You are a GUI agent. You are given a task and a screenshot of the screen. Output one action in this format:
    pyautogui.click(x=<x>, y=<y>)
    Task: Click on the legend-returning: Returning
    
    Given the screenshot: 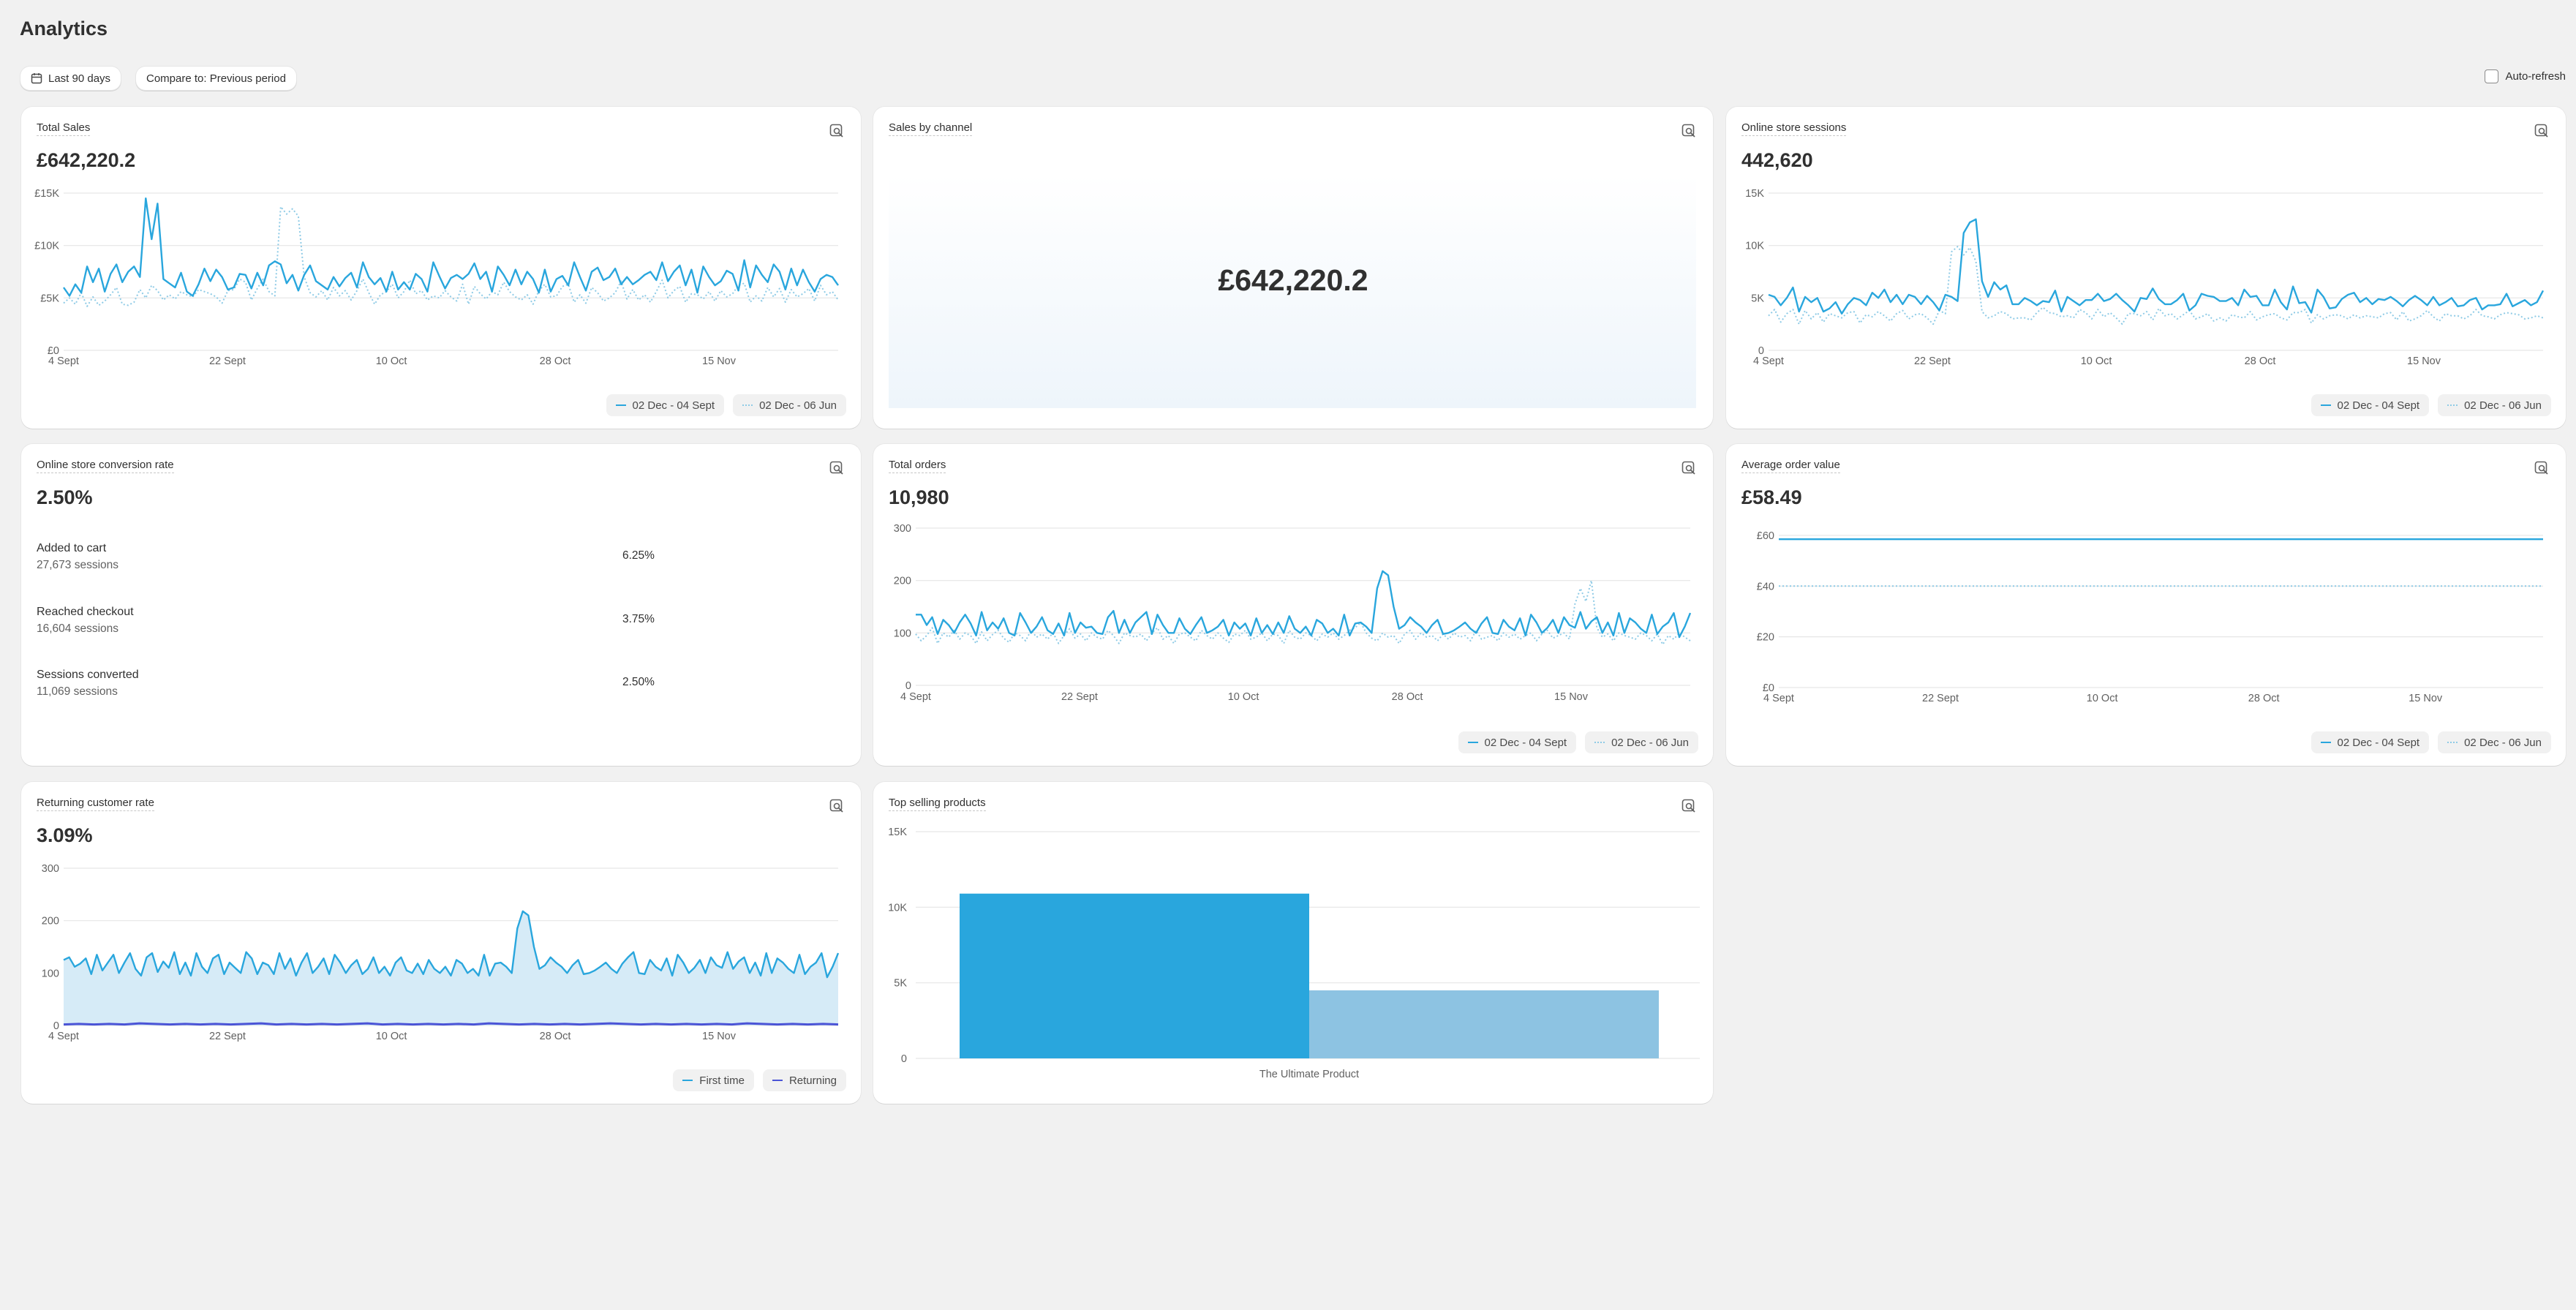 What is the action you would take?
    pyautogui.click(x=804, y=1080)
    